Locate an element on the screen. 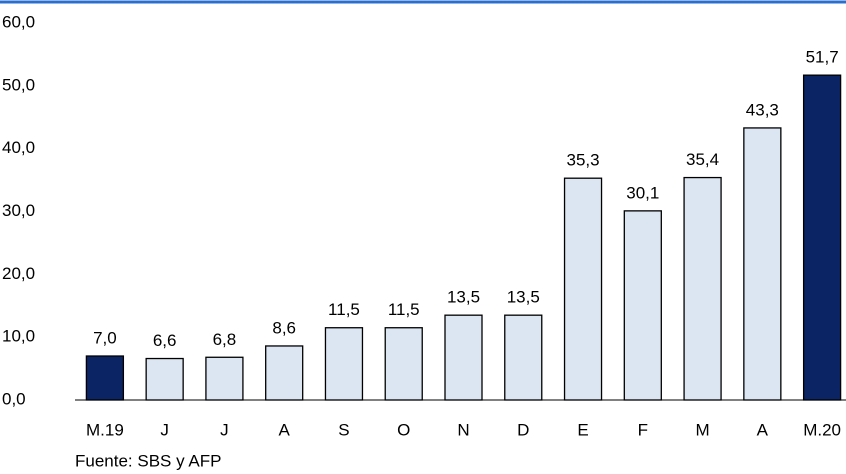 The image size is (846, 474). value-label: 43,3 is located at coordinates (762, 109).